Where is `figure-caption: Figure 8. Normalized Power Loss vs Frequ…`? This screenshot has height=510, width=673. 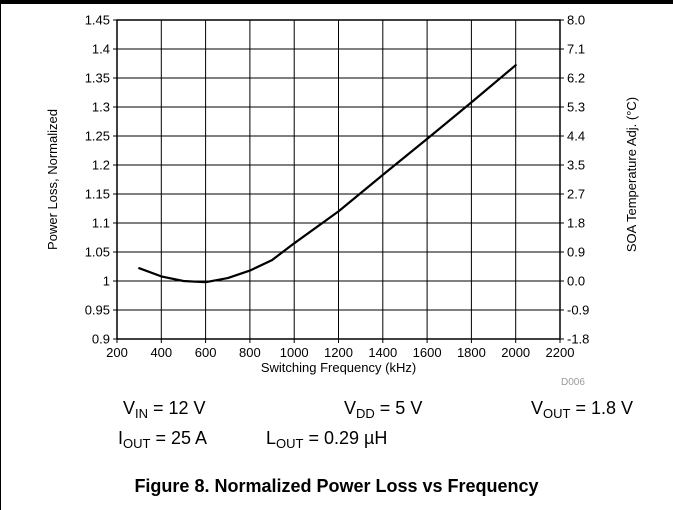 figure-caption: Figure 8. Normalized Power Loss vs Frequ… is located at coordinates (336, 486).